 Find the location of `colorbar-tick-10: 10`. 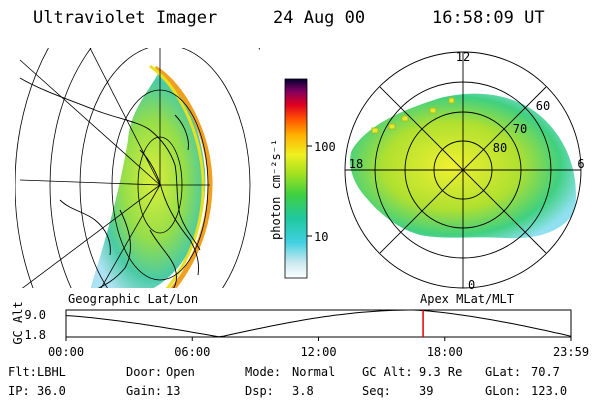

colorbar-tick-10: 10 is located at coordinates (321, 237).